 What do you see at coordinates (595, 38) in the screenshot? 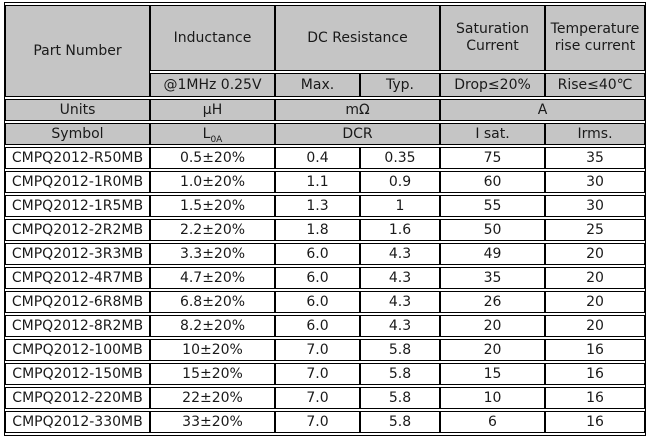
I see `header-temp-rise-current: Temperature rise current` at bounding box center [595, 38].